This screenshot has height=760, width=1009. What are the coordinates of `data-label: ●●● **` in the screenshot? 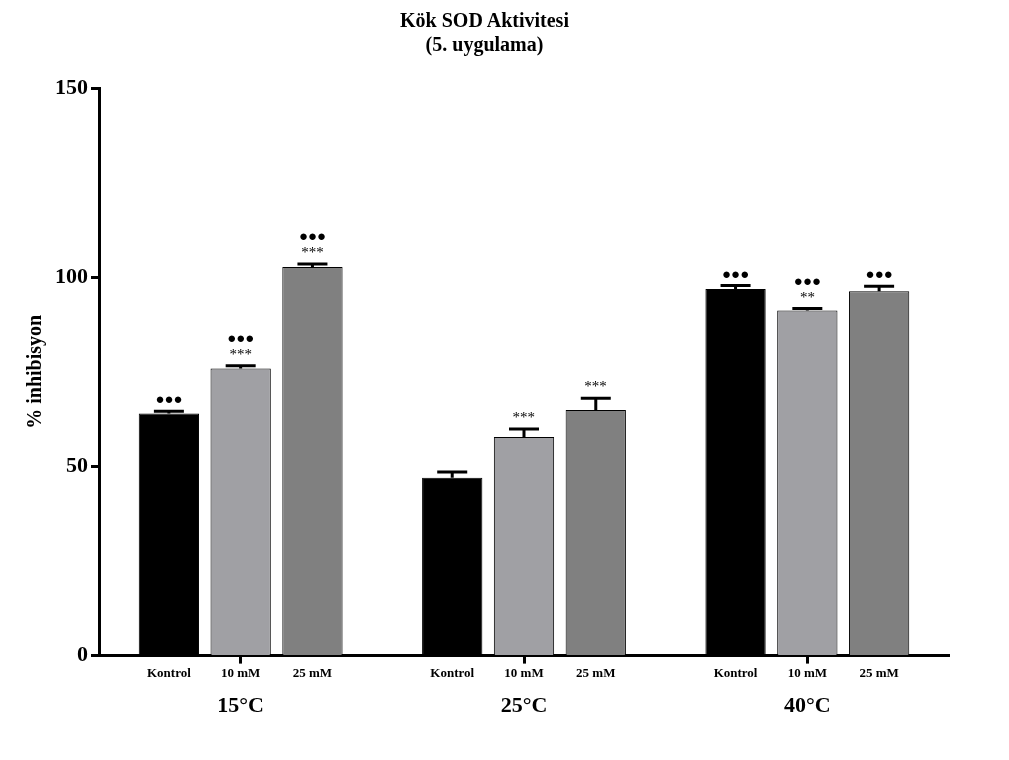 It's located at (807, 288).